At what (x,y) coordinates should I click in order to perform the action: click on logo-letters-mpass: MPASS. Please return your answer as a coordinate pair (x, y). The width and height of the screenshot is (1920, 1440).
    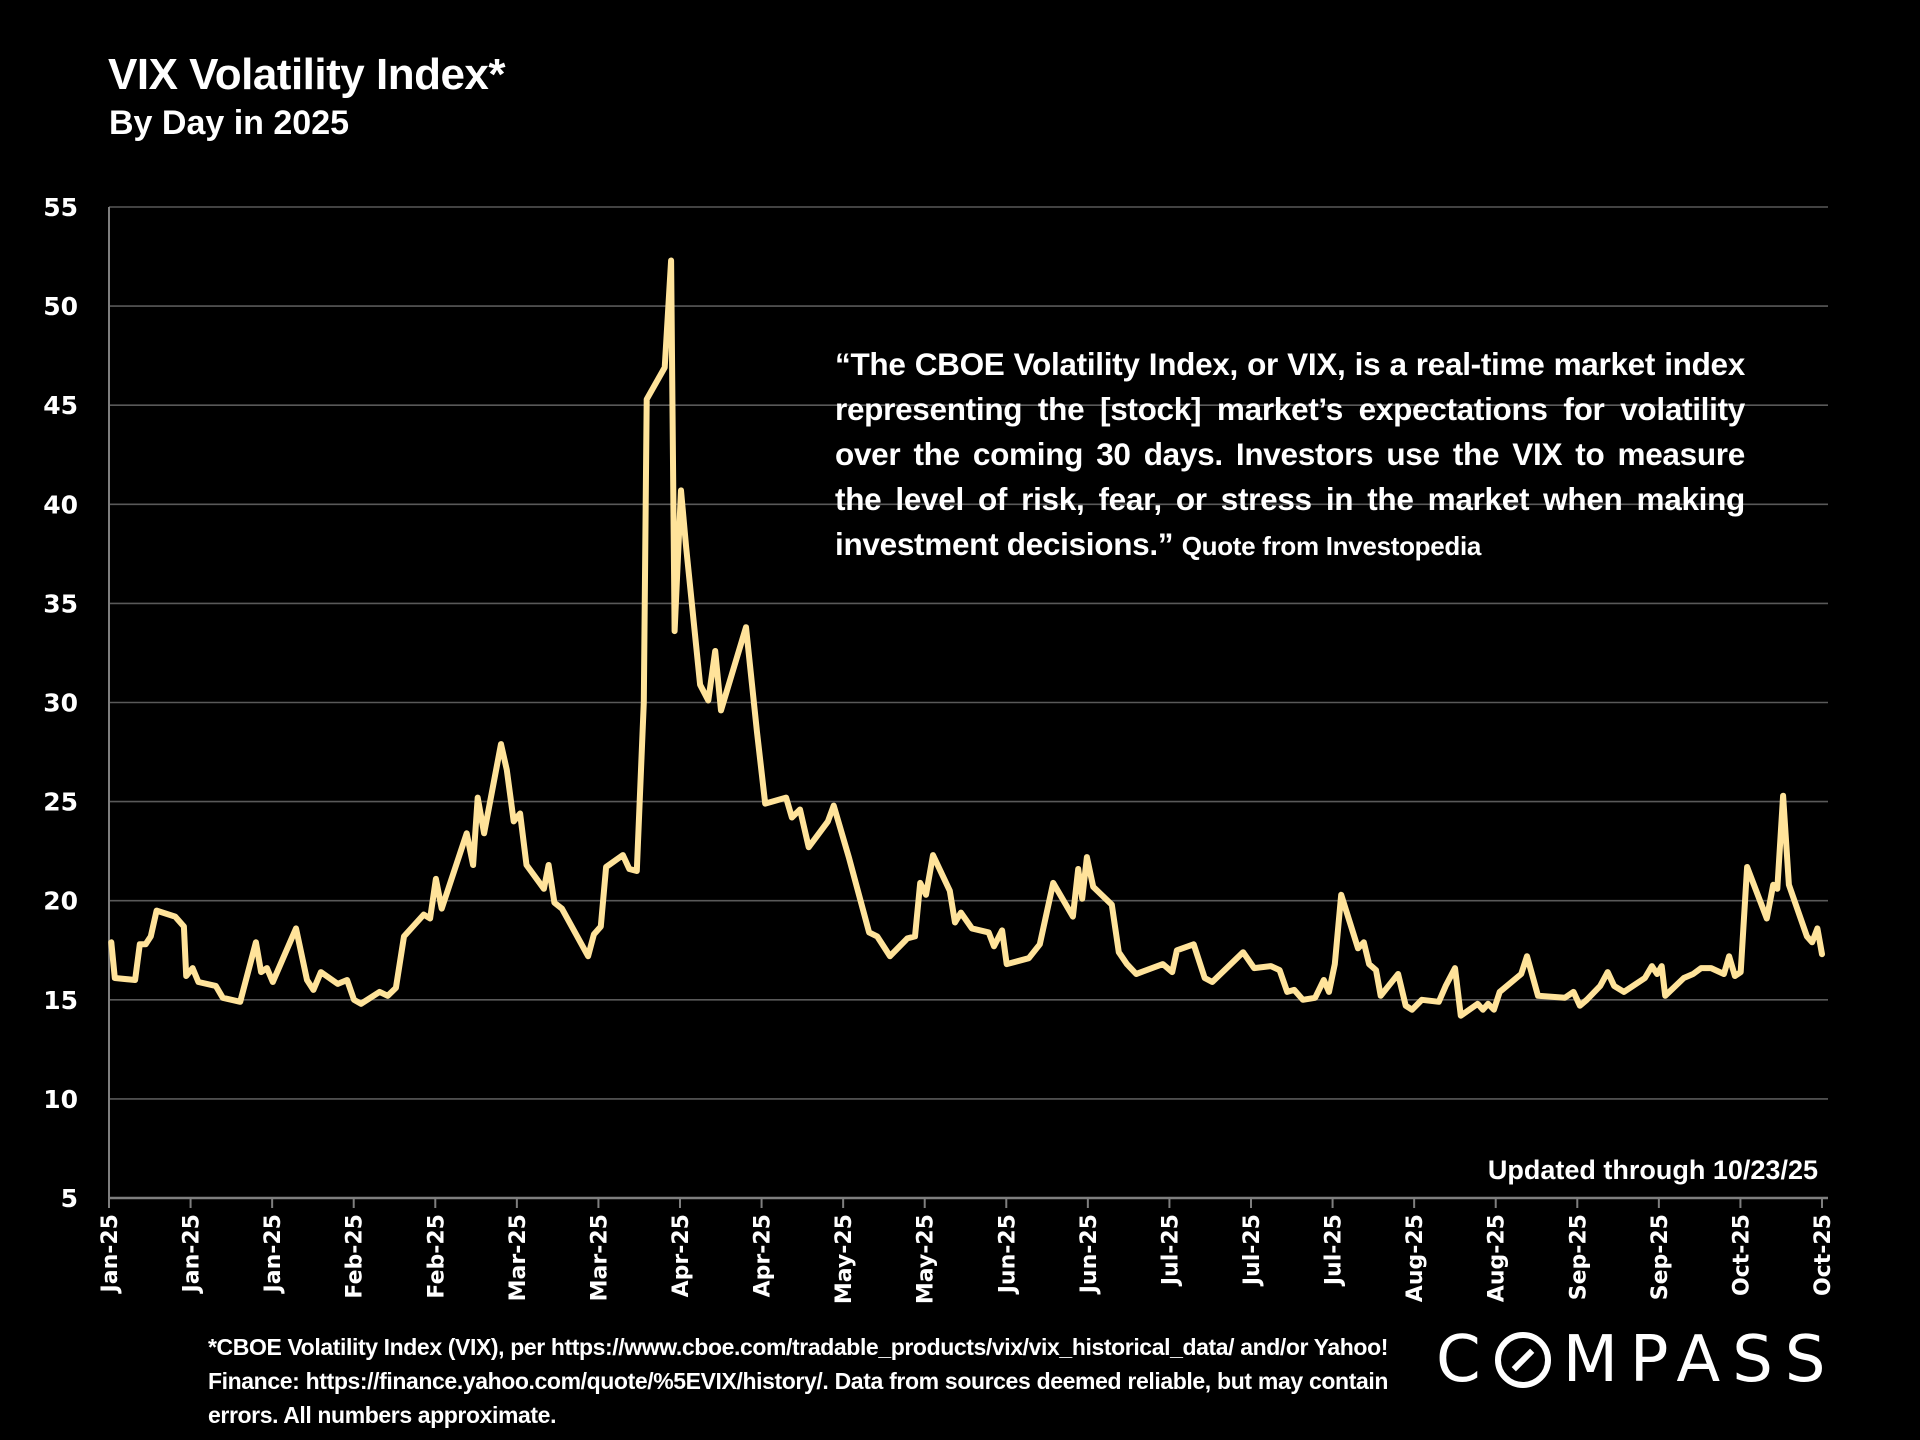
    Looking at the image, I should click on (1700, 1360).